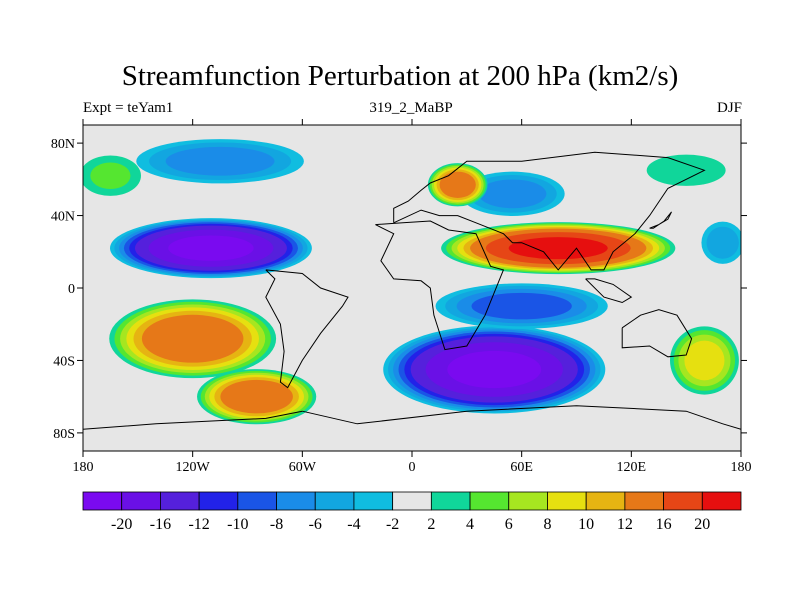 Image resolution: width=800 pixels, height=600 pixels. What do you see at coordinates (521, 467) in the screenshot?
I see `lon-tick-label: 60E` at bounding box center [521, 467].